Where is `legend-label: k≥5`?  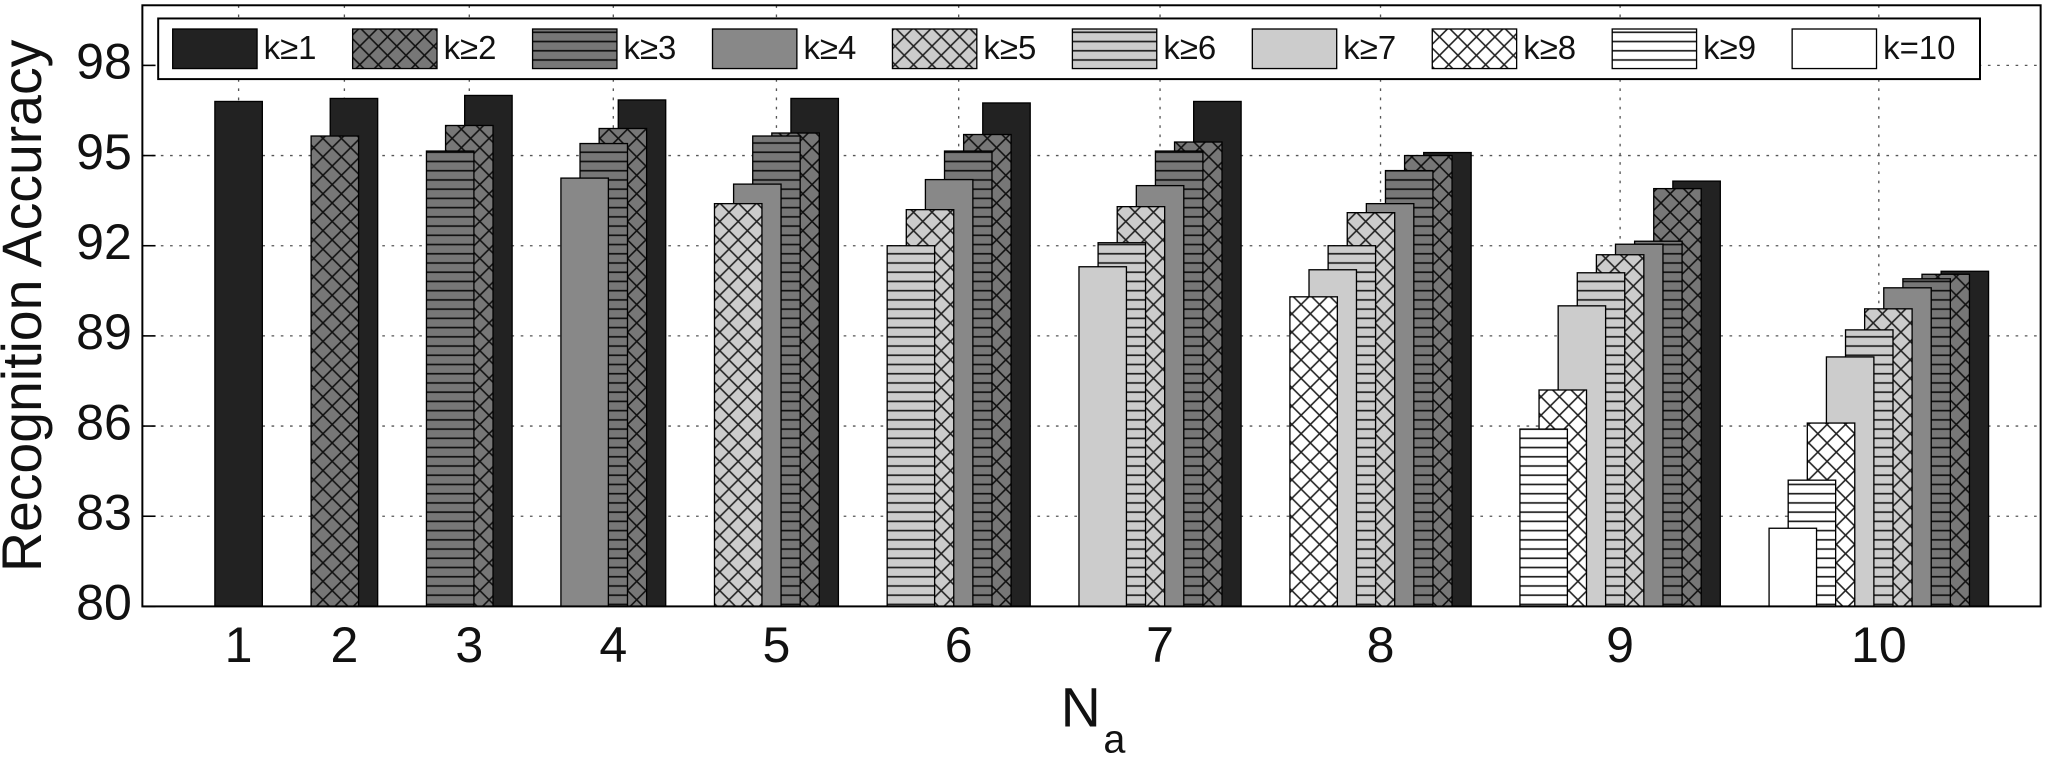
legend-label: k≥5 is located at coordinates (1009, 47).